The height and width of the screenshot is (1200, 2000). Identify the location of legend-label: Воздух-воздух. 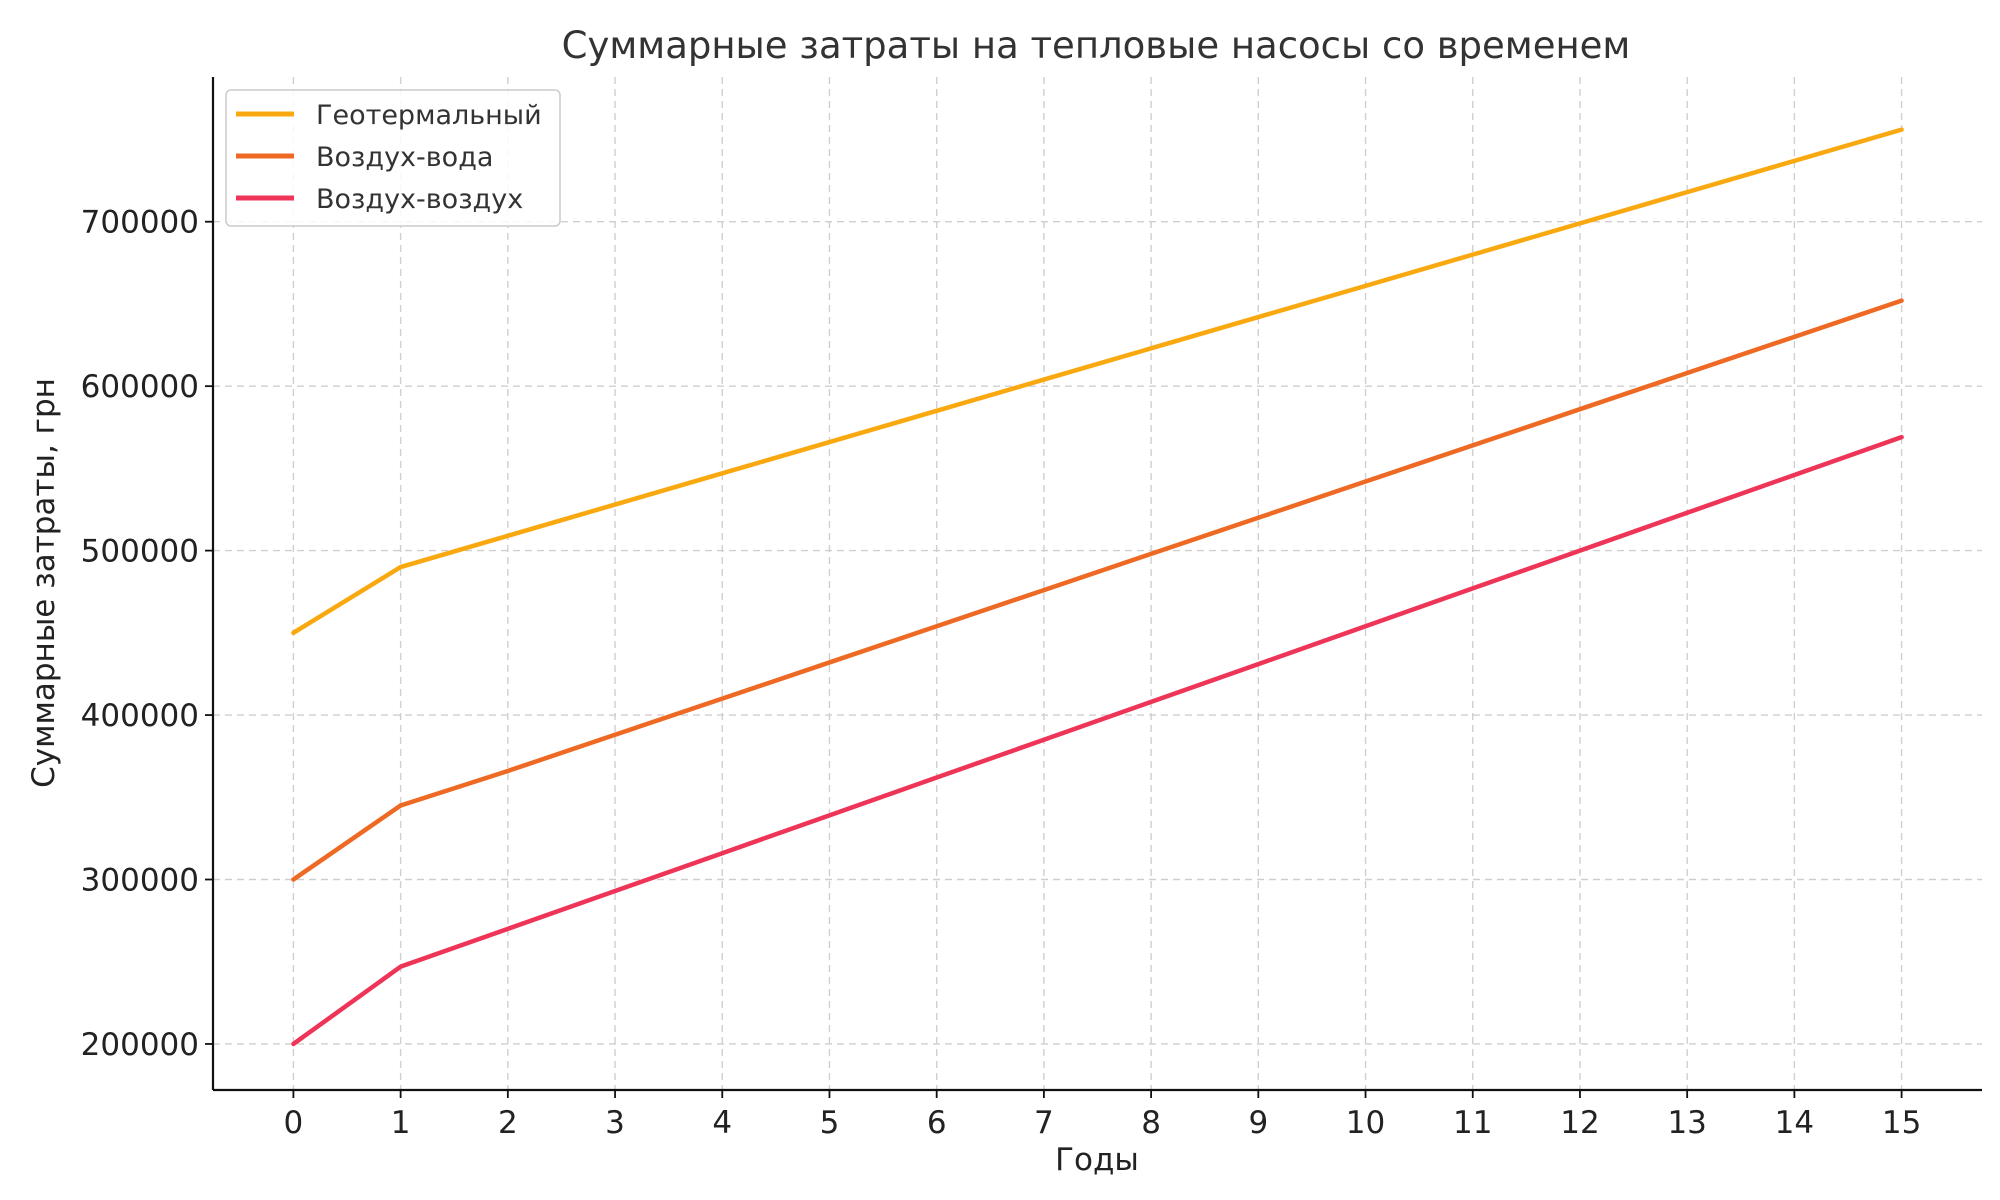
(419, 199).